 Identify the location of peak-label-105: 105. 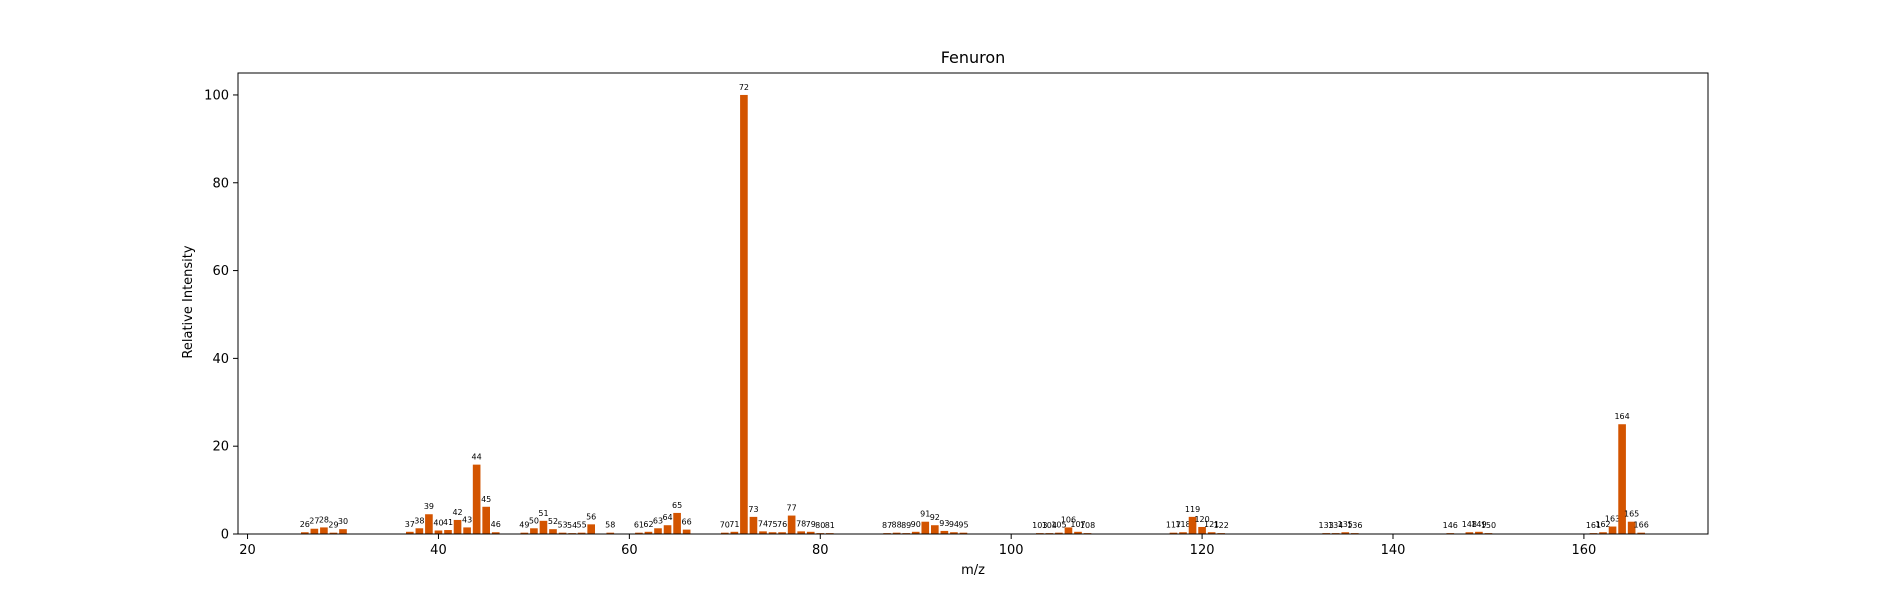
(1058, 525).